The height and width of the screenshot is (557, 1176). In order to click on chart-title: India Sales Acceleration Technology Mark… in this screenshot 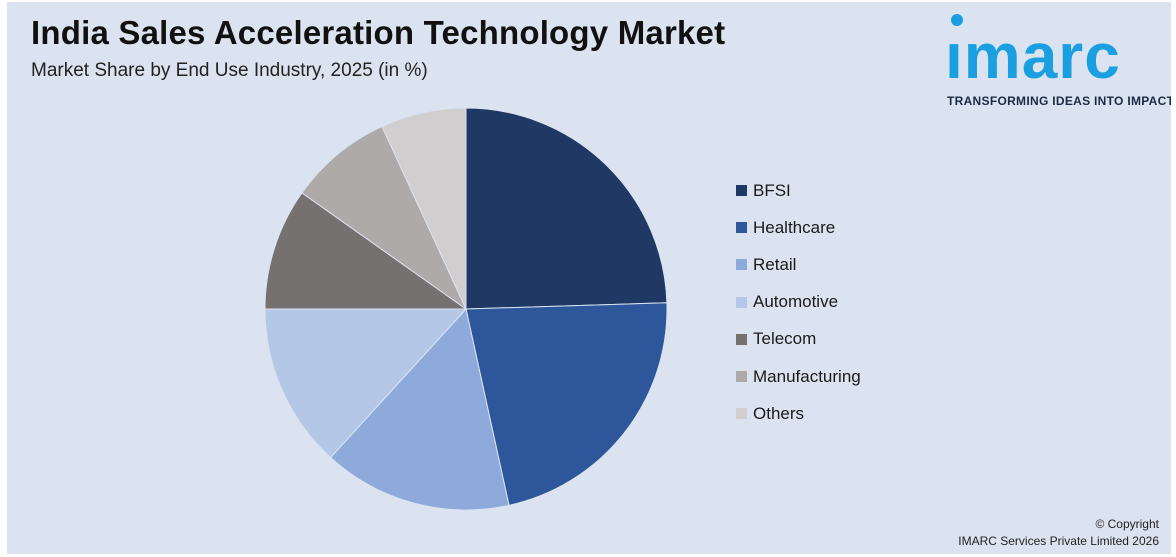, I will do `click(378, 32)`.